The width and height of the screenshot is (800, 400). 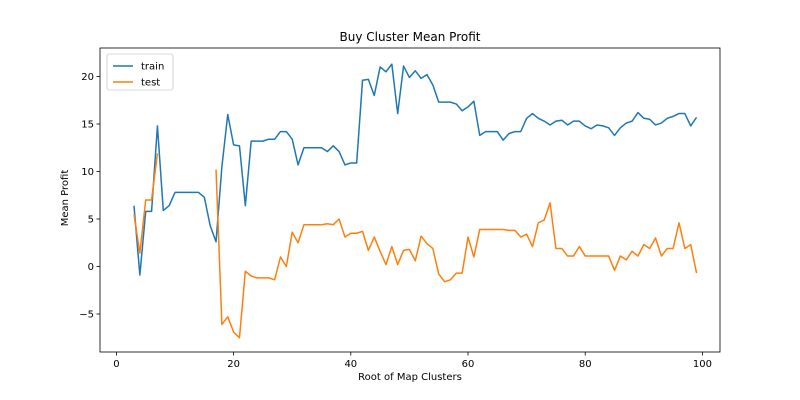 I want to click on x-tick-label: 20, so click(x=233, y=364).